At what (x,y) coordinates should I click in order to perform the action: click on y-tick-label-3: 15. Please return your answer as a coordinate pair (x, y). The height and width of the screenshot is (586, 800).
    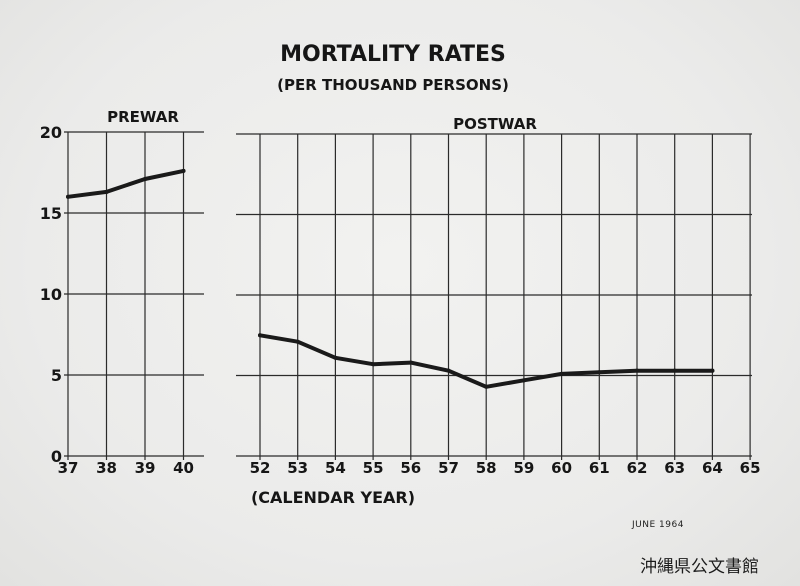
    Looking at the image, I should click on (51, 213).